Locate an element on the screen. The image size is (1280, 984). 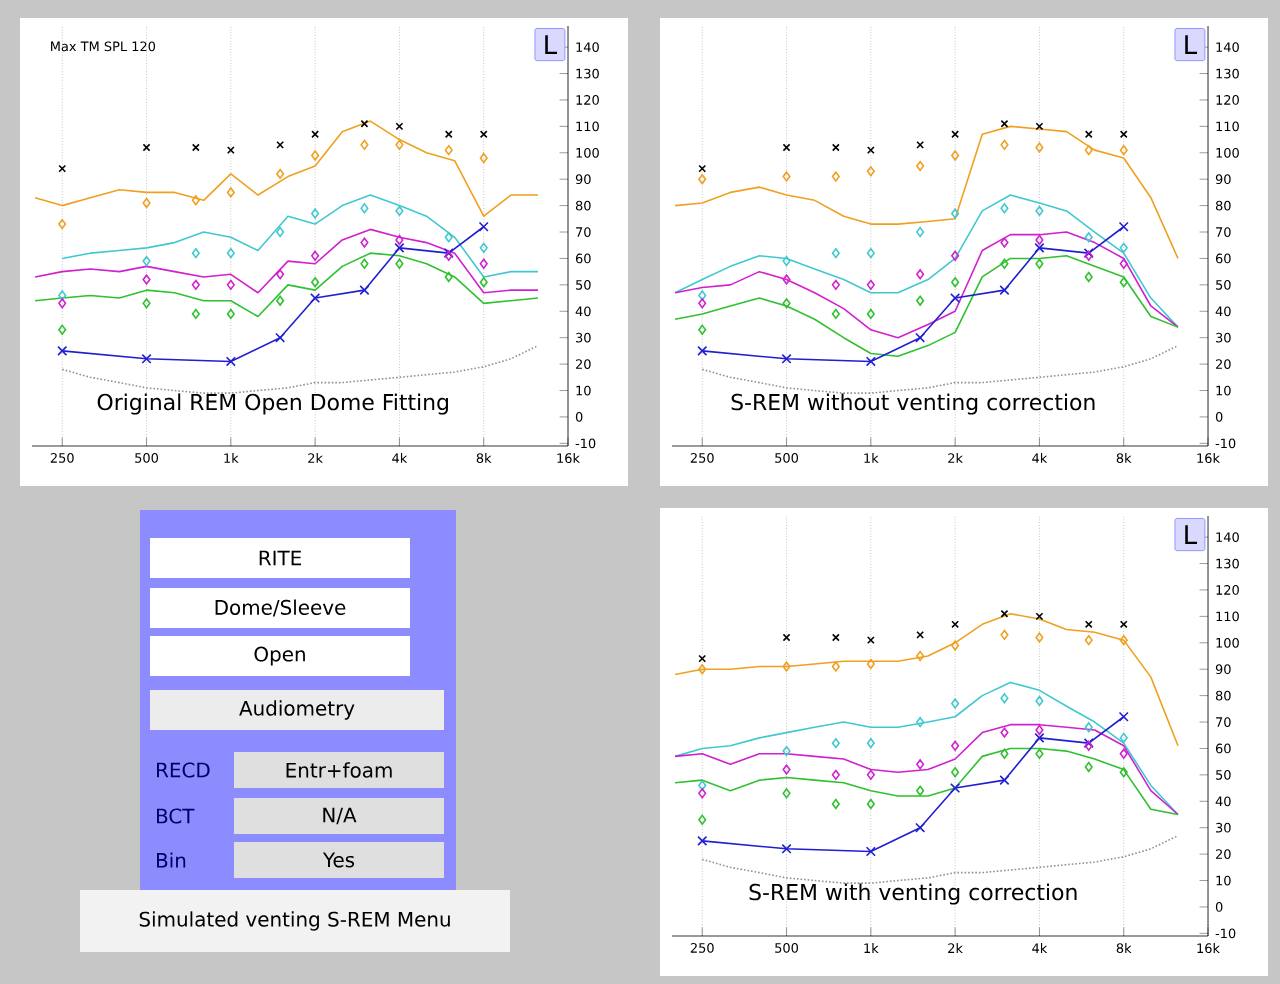
text: RITE is located at coordinates (280, 558).